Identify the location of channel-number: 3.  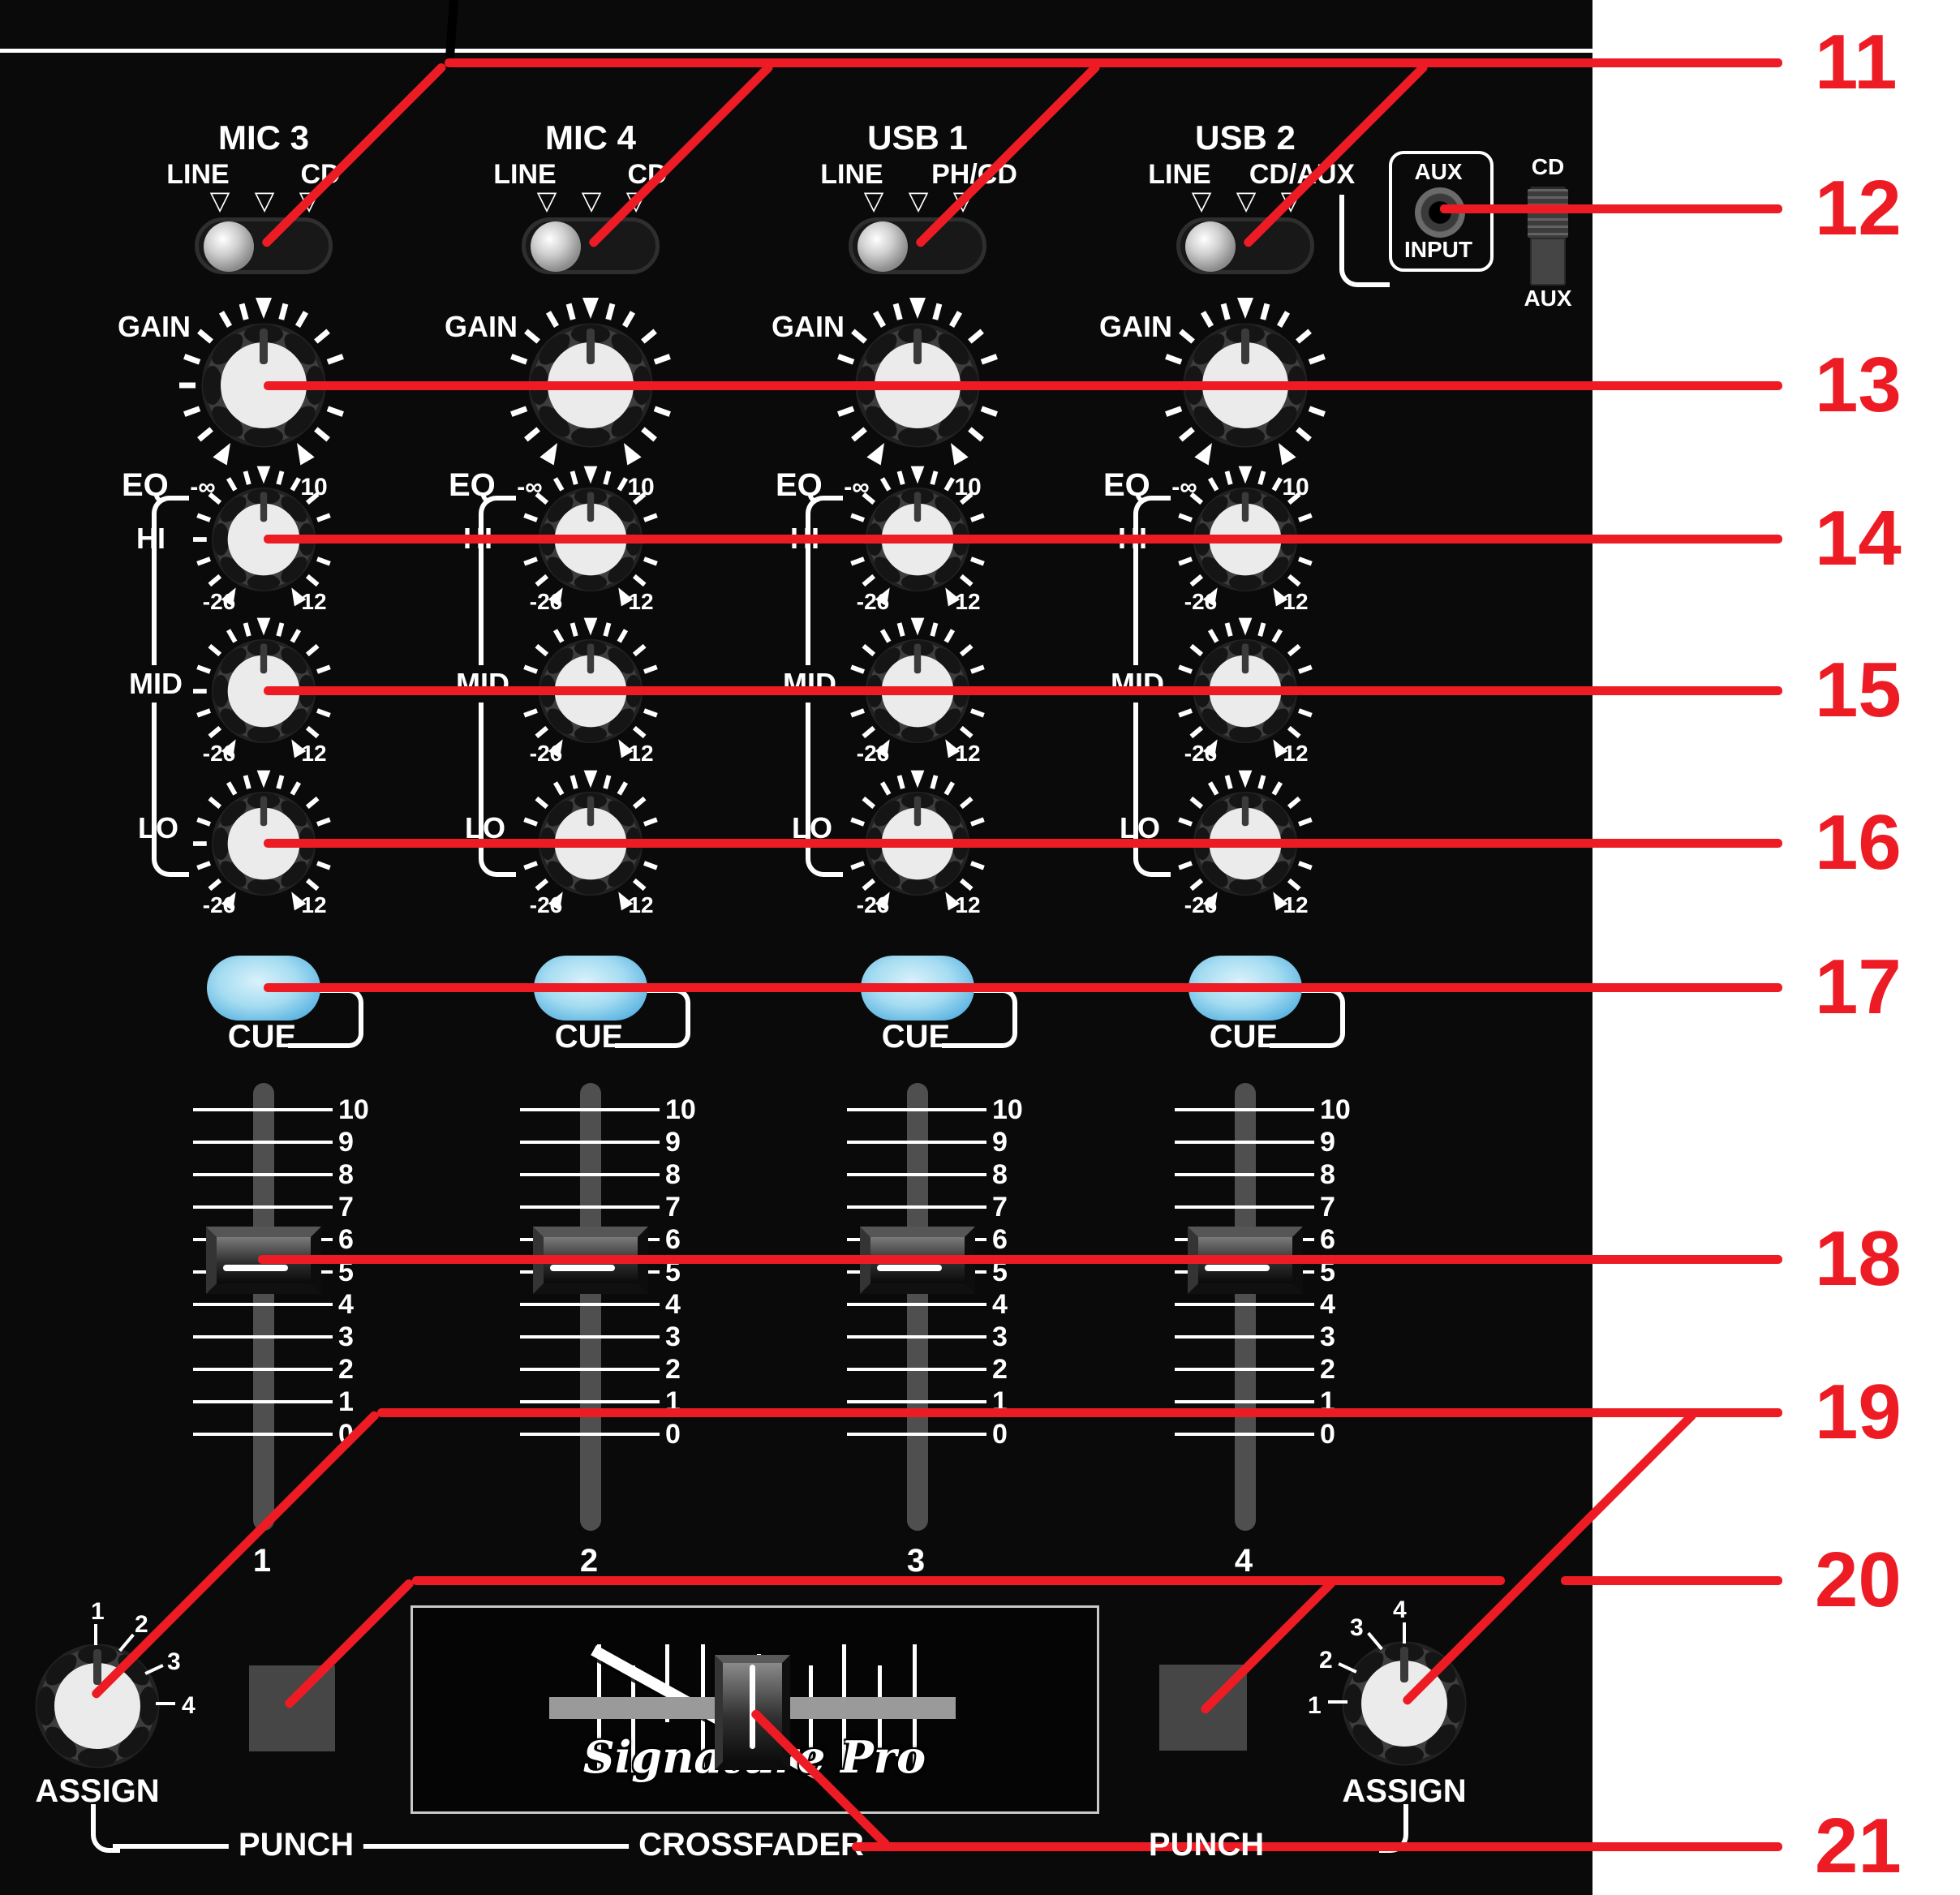
(916, 1561).